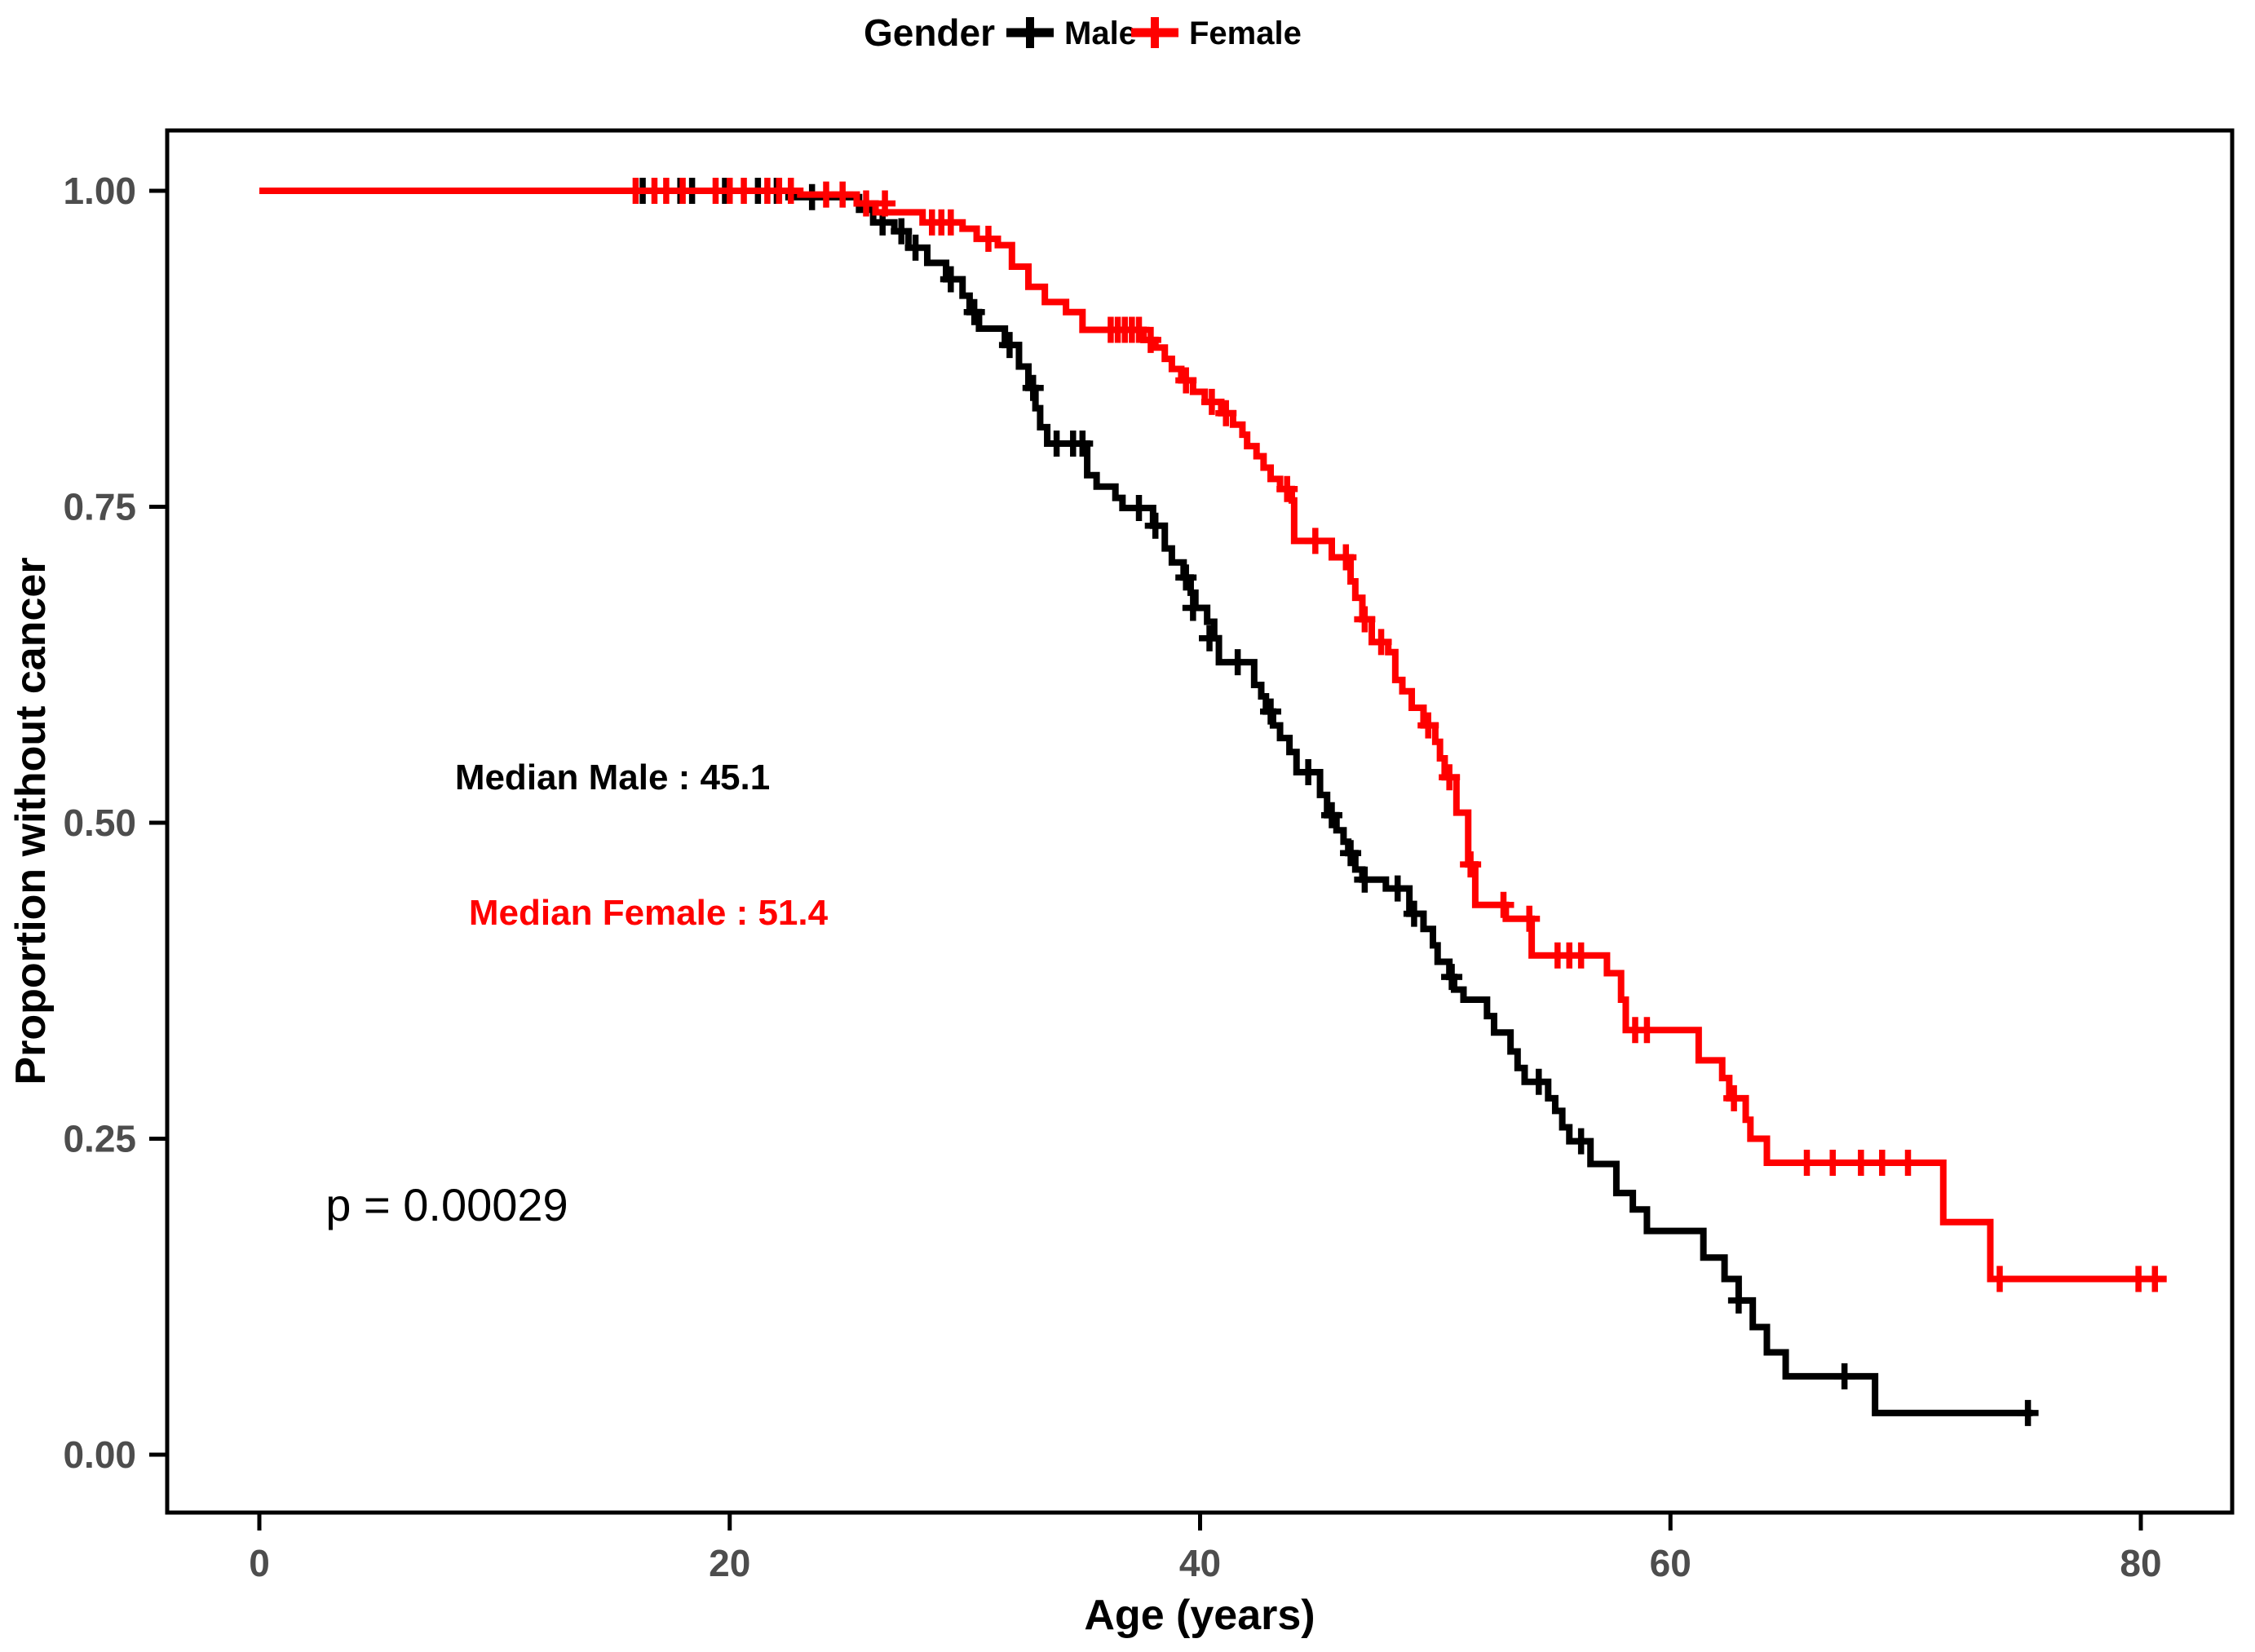  I want to click on x-axis-tick-label: 40, so click(1200, 1563).